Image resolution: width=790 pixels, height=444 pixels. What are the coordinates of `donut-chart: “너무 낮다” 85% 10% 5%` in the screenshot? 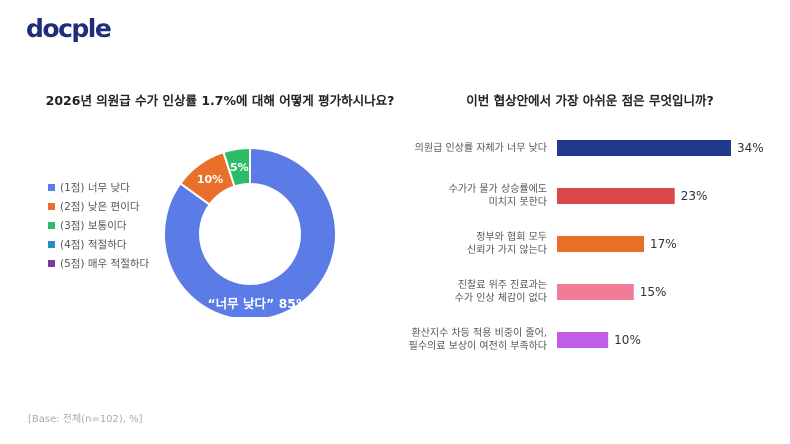 It's located at (250, 231).